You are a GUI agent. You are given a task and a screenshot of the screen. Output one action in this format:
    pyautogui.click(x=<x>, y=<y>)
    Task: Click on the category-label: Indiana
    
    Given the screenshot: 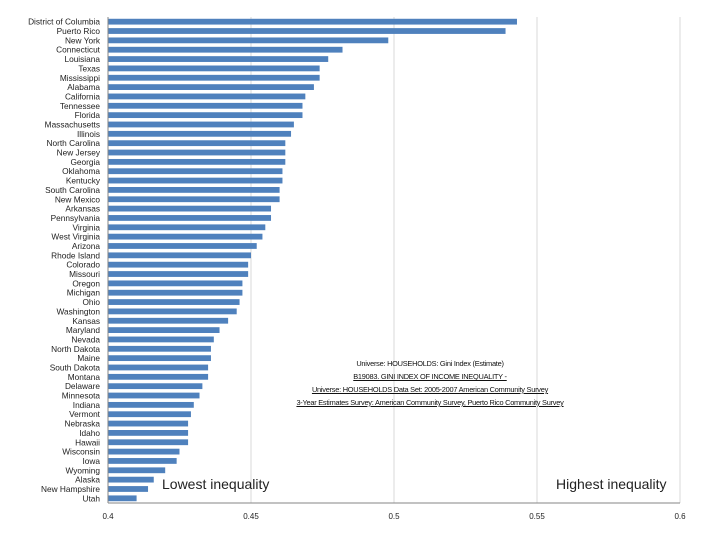 What is the action you would take?
    pyautogui.click(x=87, y=405)
    